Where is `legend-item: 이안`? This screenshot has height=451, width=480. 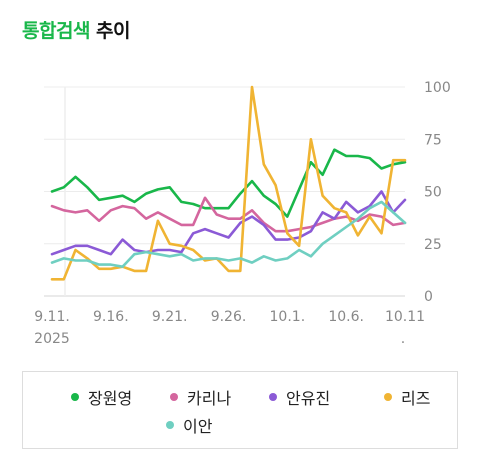
legend-item: 이안 is located at coordinates (189, 425).